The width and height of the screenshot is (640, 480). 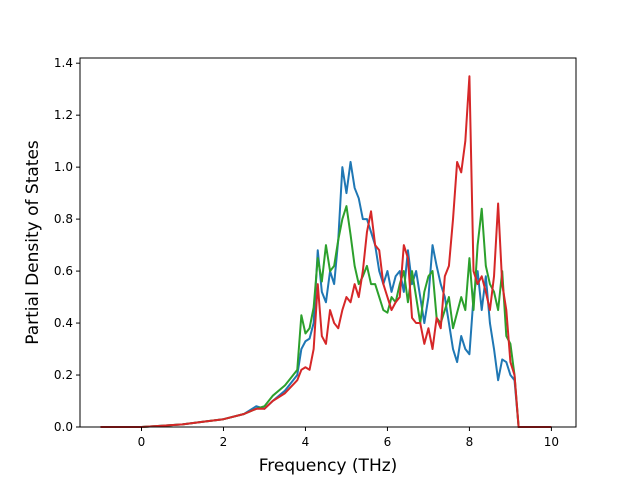 What do you see at coordinates (63, 271) in the screenshot?
I see `y-tick-label: 0.6` at bounding box center [63, 271].